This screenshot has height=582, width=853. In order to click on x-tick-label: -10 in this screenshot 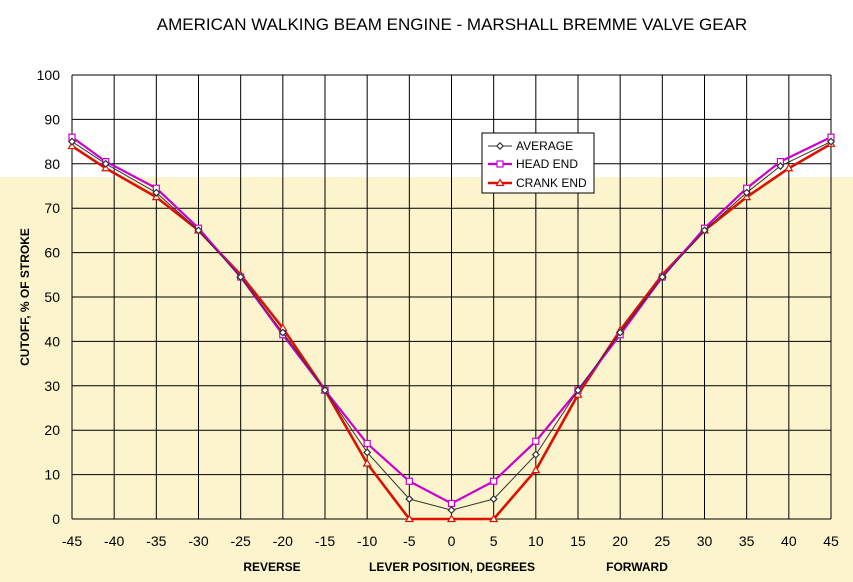, I will do `click(367, 541)`.